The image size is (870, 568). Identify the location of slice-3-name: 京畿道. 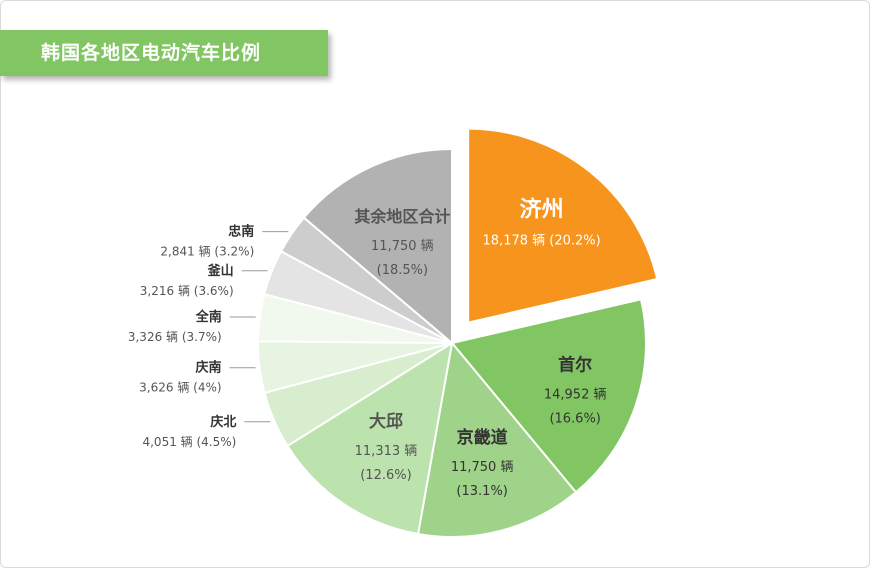
(482, 437).